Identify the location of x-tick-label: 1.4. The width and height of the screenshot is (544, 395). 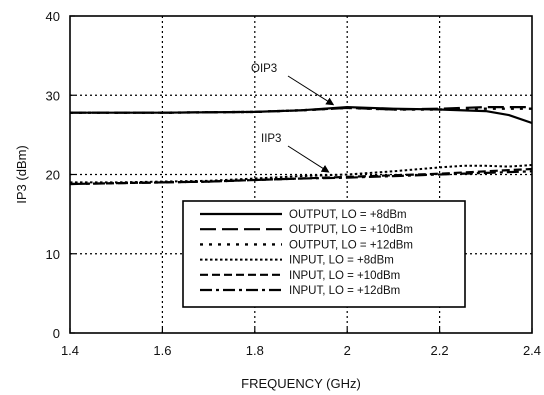
(70, 350).